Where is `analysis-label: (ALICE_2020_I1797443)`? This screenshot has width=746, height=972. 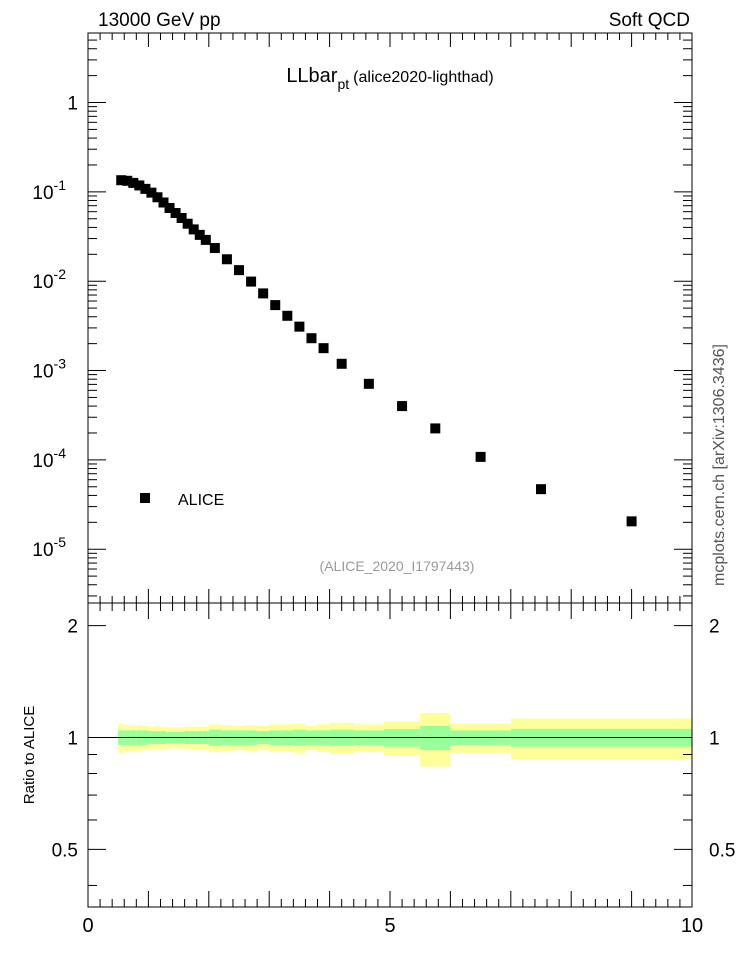
analysis-label: (ALICE_2020_I1797443) is located at coordinates (397, 566).